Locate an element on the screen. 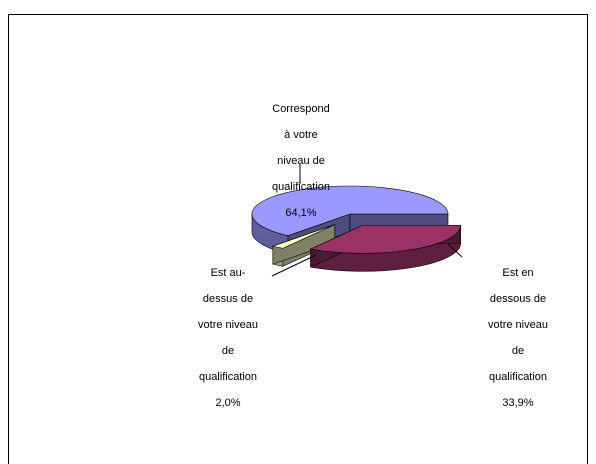  pie-chart is located at coordinates (357, 220).